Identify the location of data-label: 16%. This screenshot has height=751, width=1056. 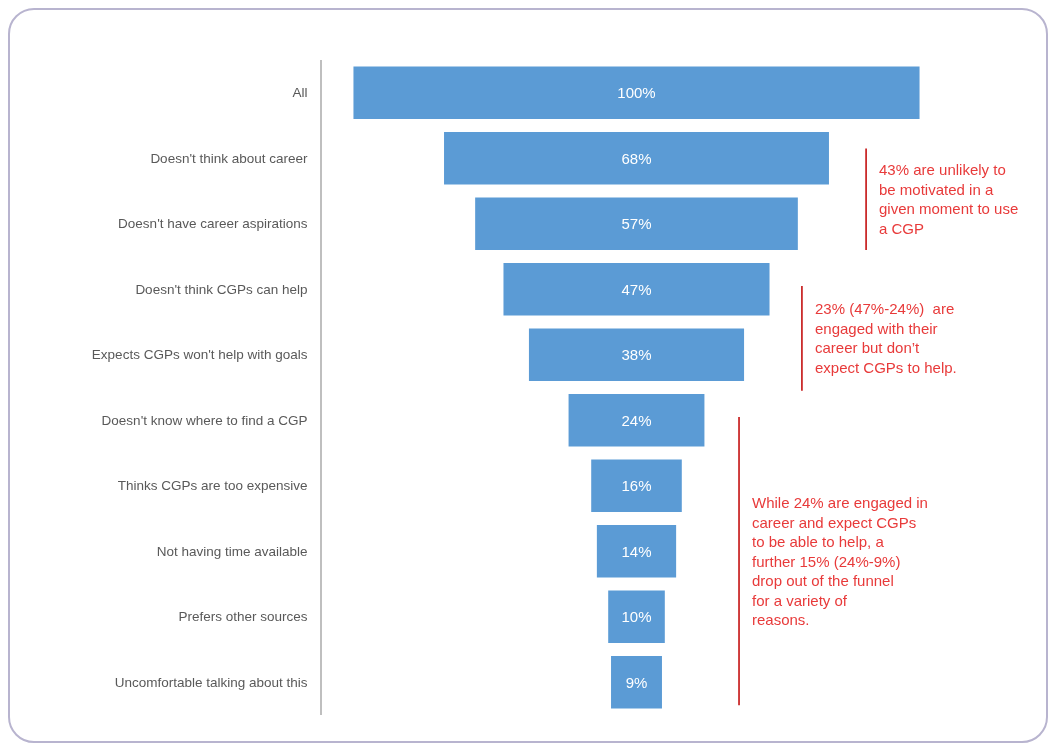
(636, 486).